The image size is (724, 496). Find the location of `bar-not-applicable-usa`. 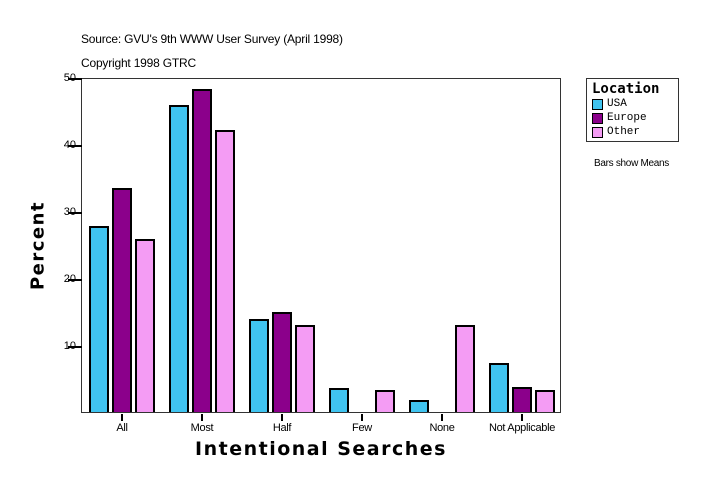

bar-not-applicable-usa is located at coordinates (499, 387).